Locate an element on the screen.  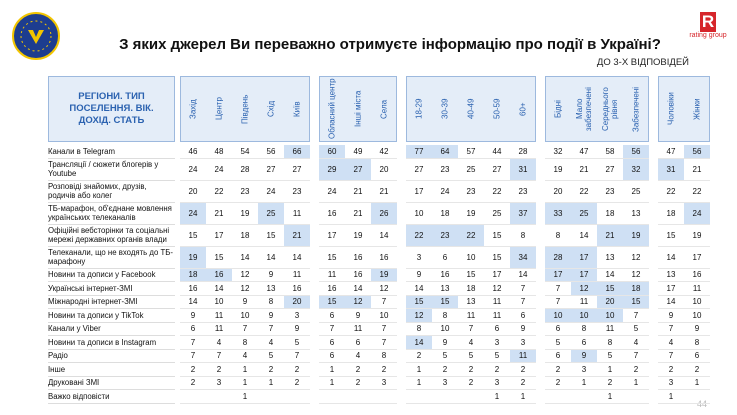
cell: 24 is located at coordinates (332, 192).